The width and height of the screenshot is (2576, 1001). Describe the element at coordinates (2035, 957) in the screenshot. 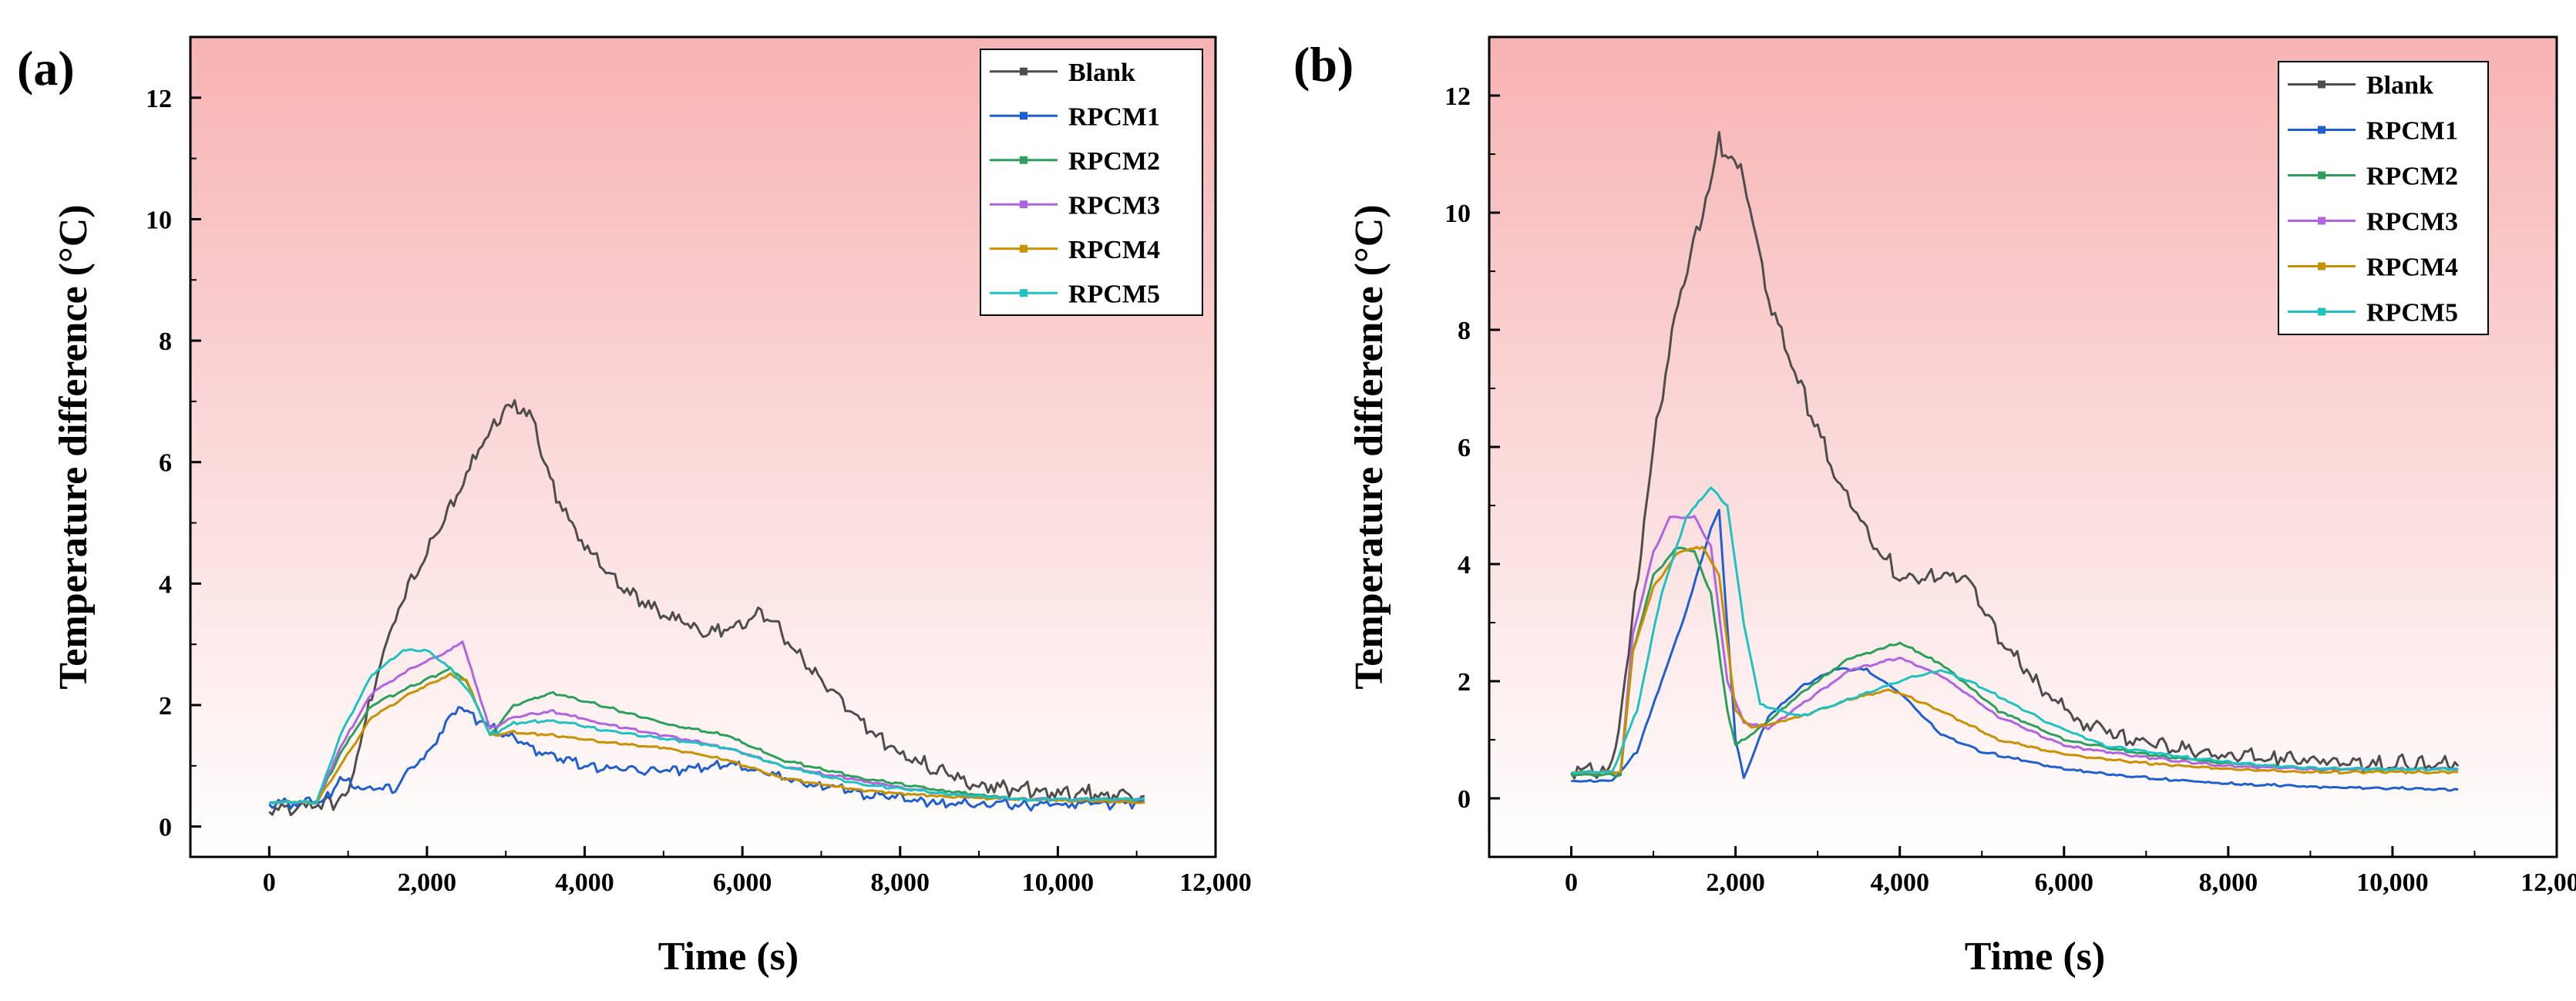

I see `panel-b-x-axis-title: Time (s)` at that location.